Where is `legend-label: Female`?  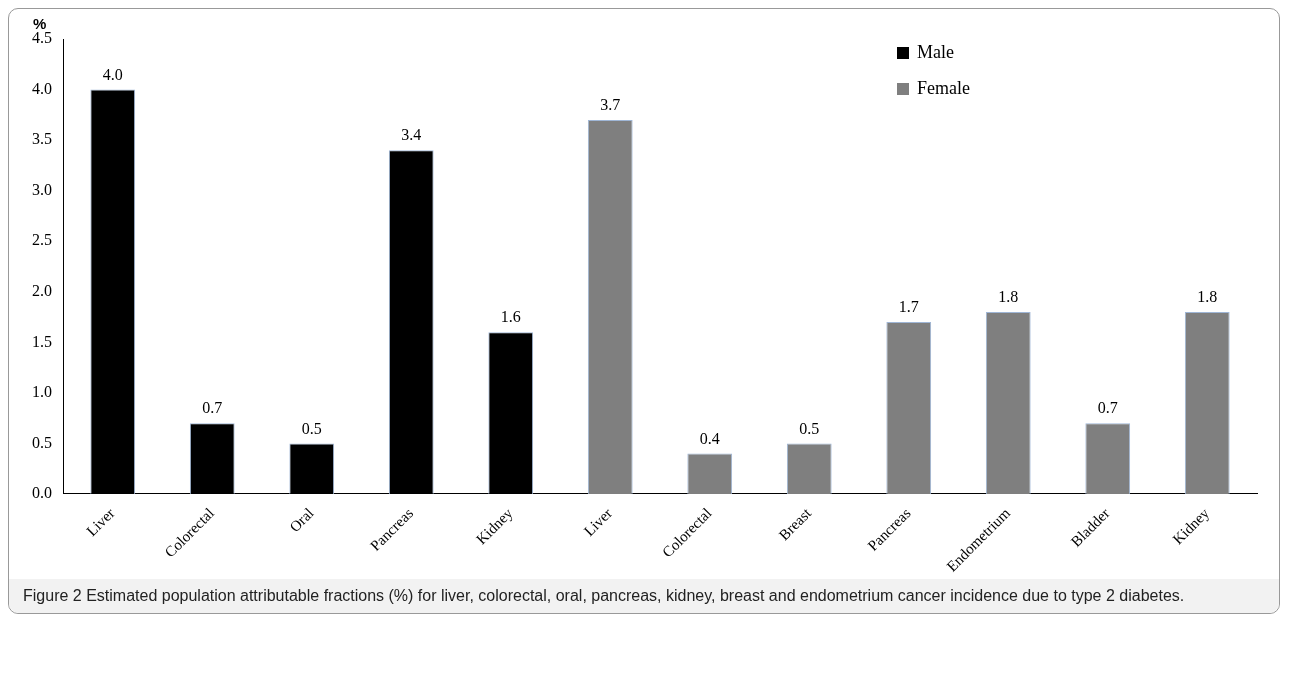 legend-label: Female is located at coordinates (943, 87).